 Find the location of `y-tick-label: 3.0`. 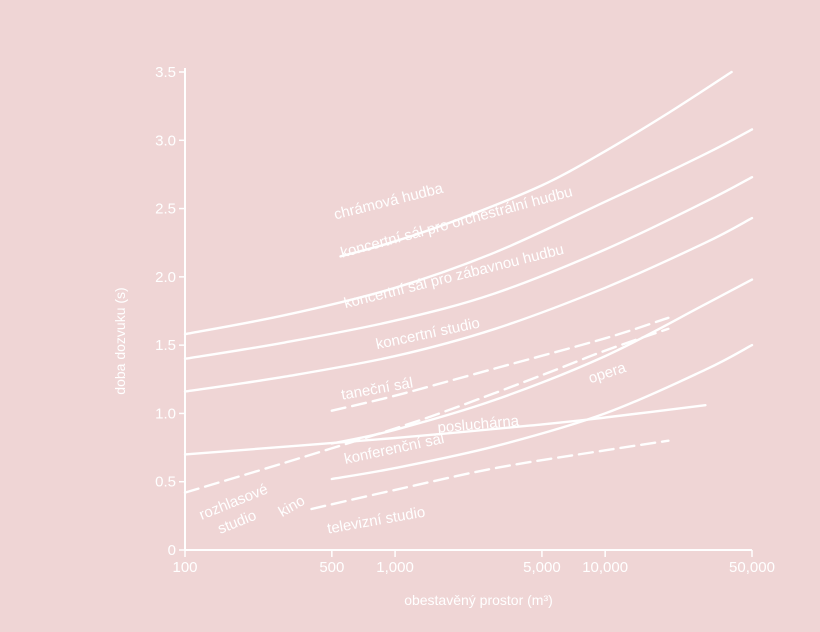

y-tick-label: 3.0 is located at coordinates (165, 140).